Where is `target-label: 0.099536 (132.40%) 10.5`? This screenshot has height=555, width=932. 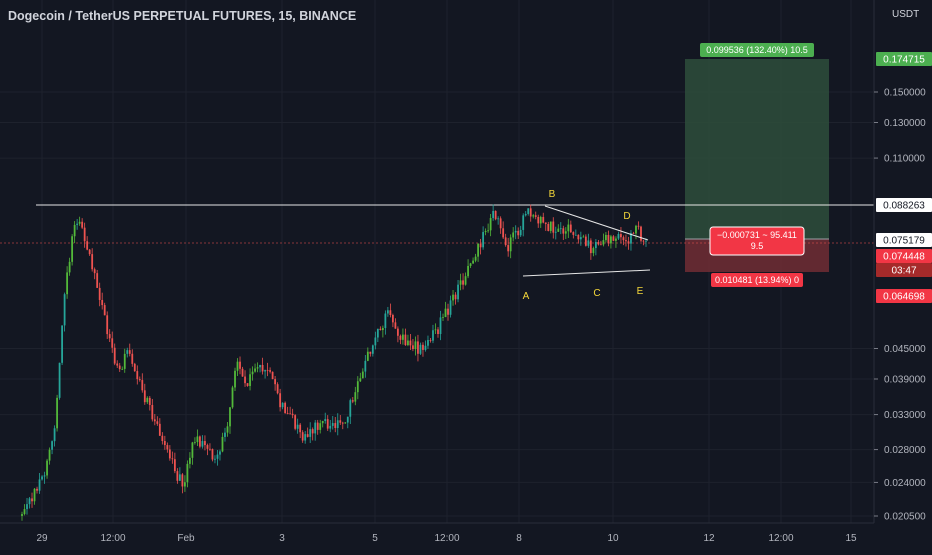
target-label: 0.099536 (132.40%) 10.5 is located at coordinates (757, 50).